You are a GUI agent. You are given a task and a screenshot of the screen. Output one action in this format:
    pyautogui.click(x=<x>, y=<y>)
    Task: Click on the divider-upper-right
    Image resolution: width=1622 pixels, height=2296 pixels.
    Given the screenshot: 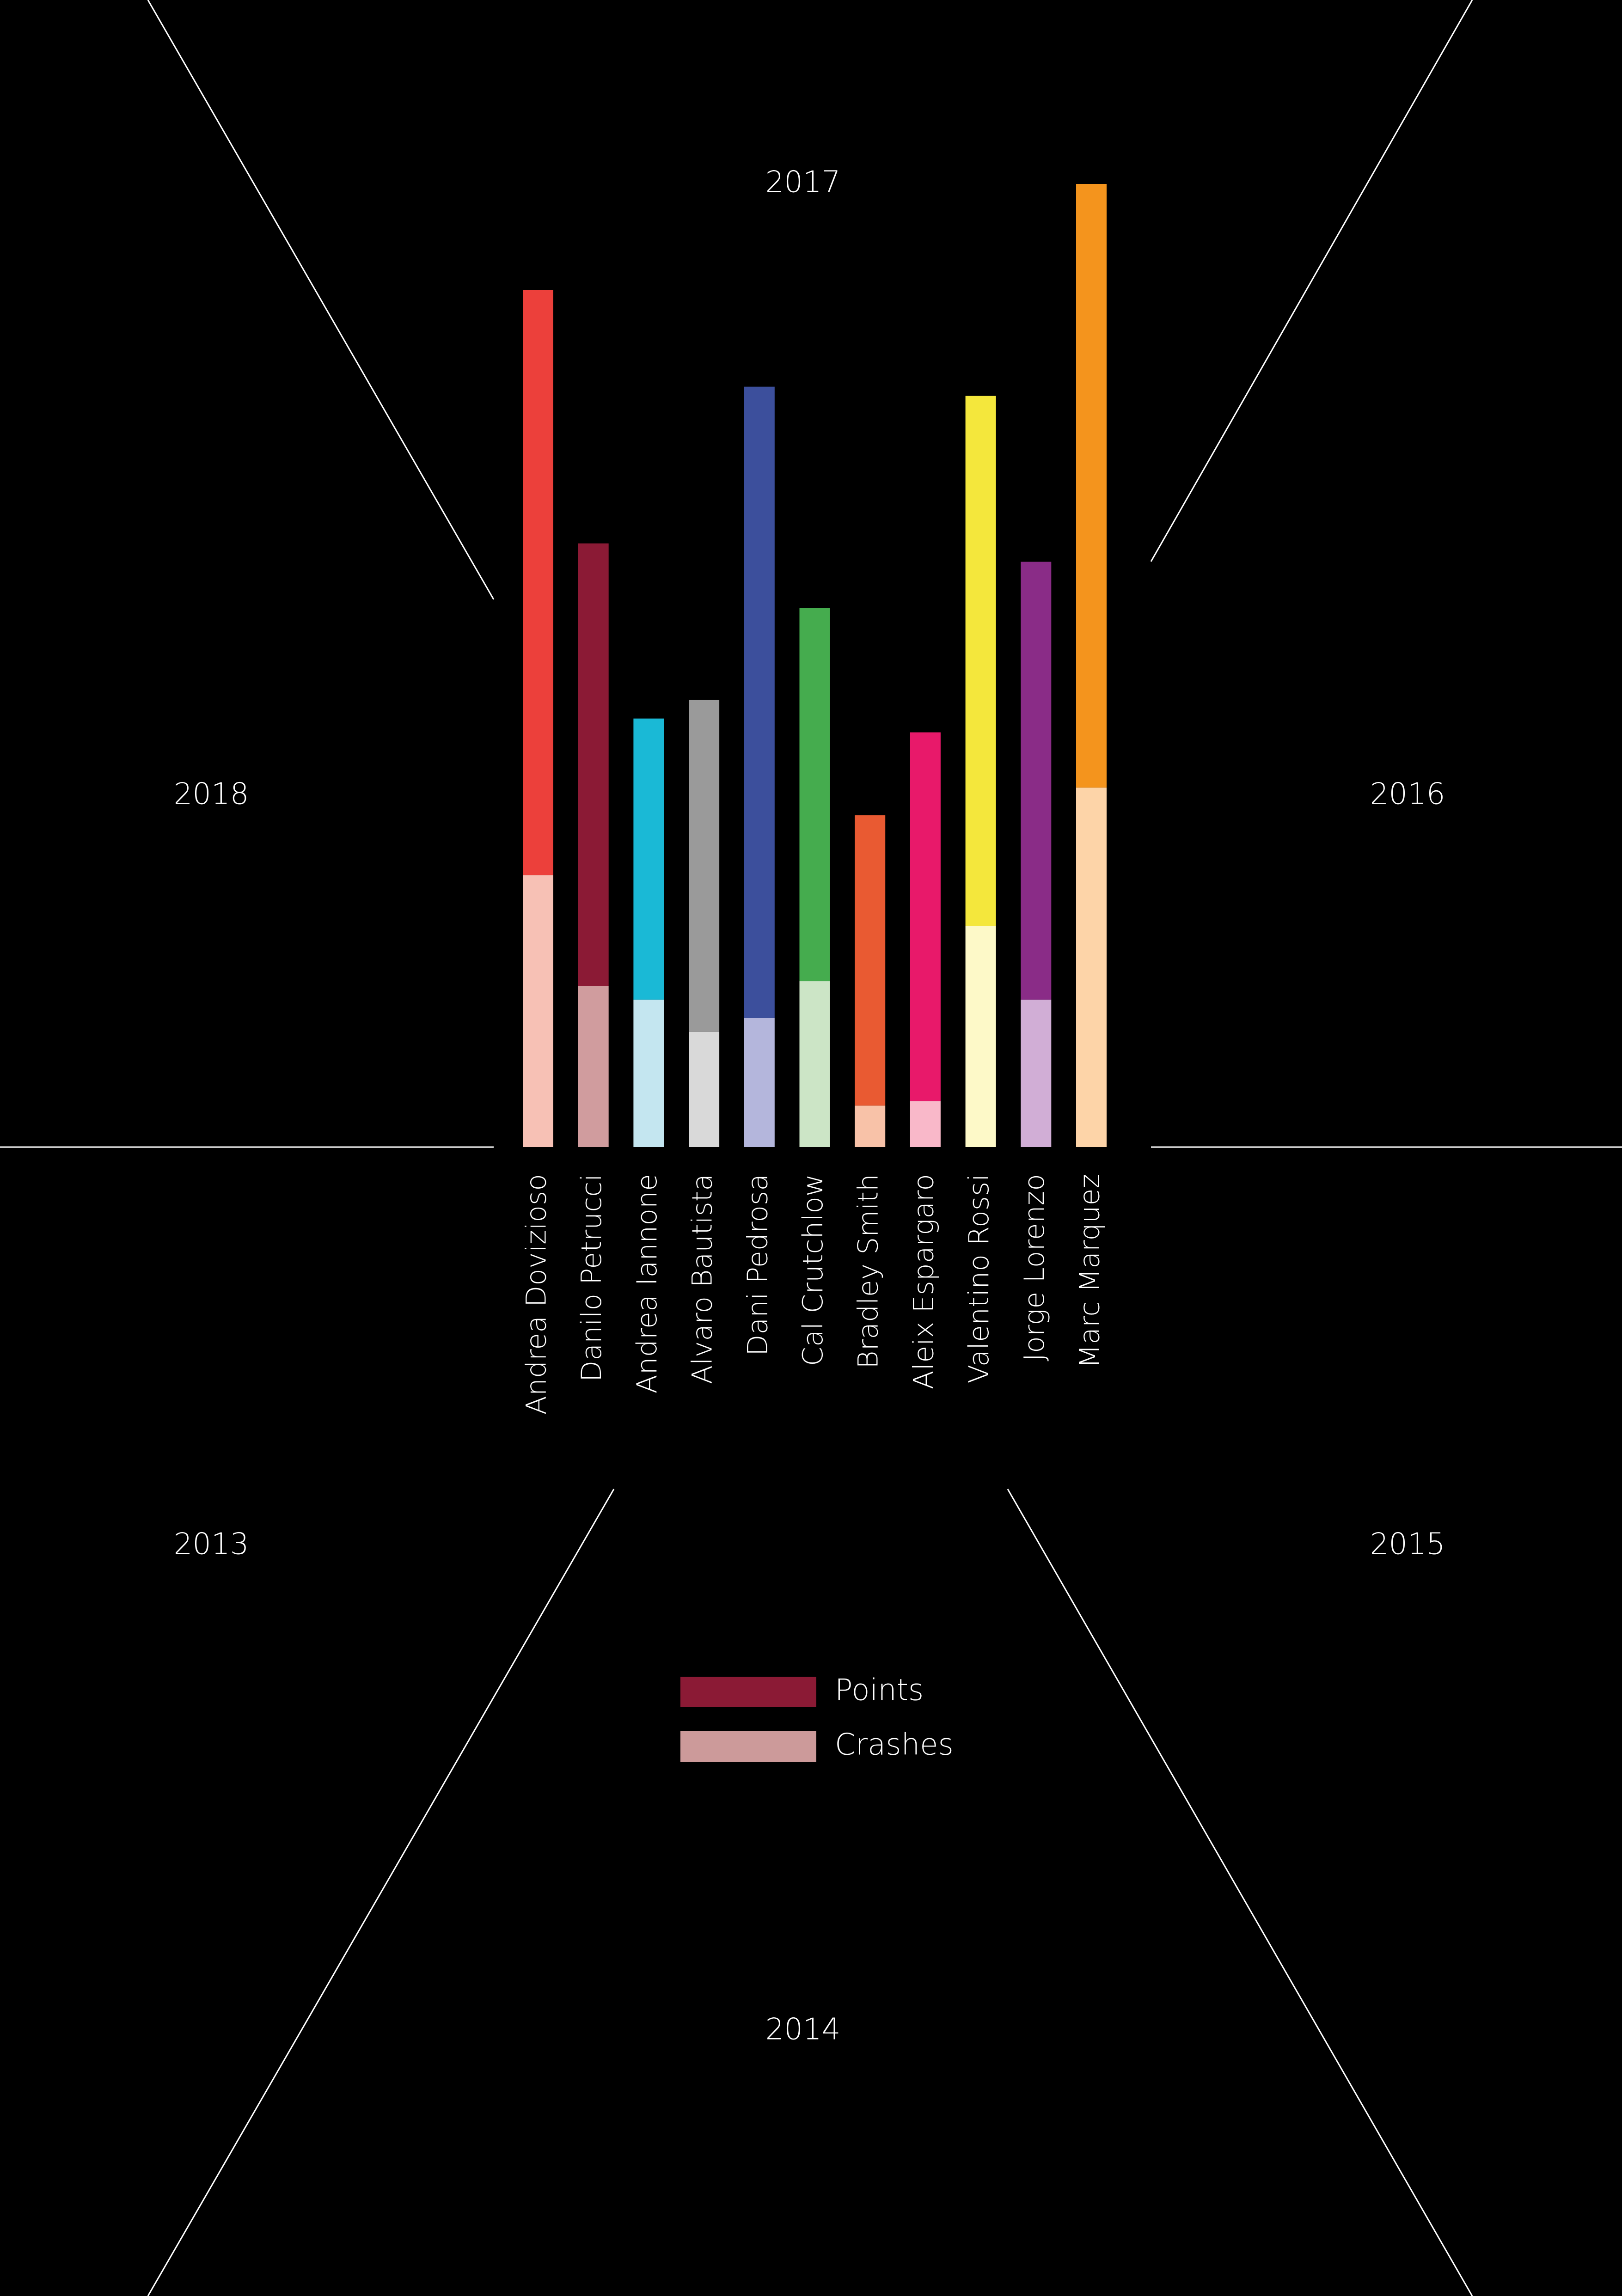 What is the action you would take?
    pyautogui.click(x=1311, y=281)
    